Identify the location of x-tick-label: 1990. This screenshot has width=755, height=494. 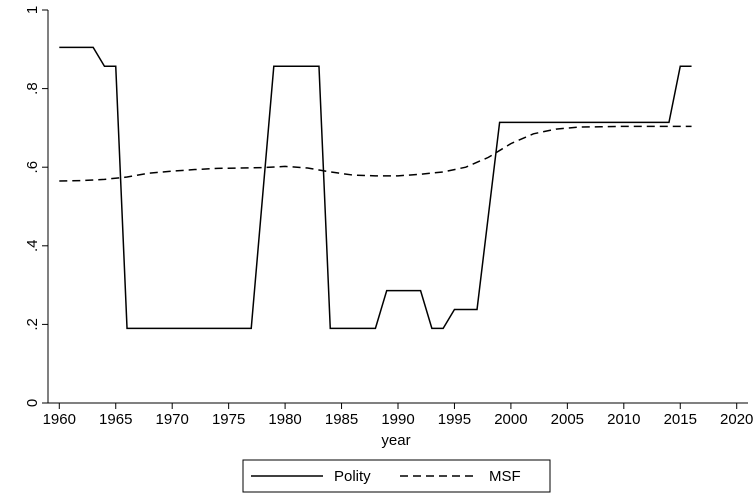
(397, 419).